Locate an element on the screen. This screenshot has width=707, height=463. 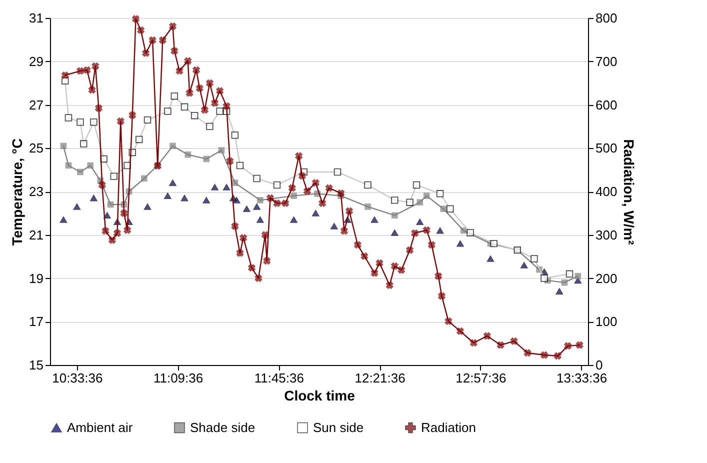
y2-tick-label: 700 is located at coordinates (607, 61).